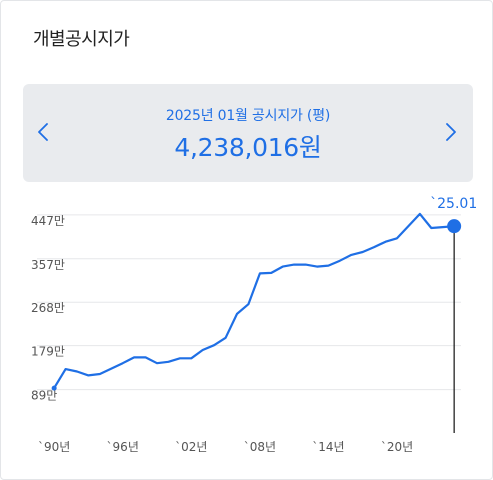  Describe the element at coordinates (48, 221) in the screenshot. I see `y-tick-label: 447만` at that location.